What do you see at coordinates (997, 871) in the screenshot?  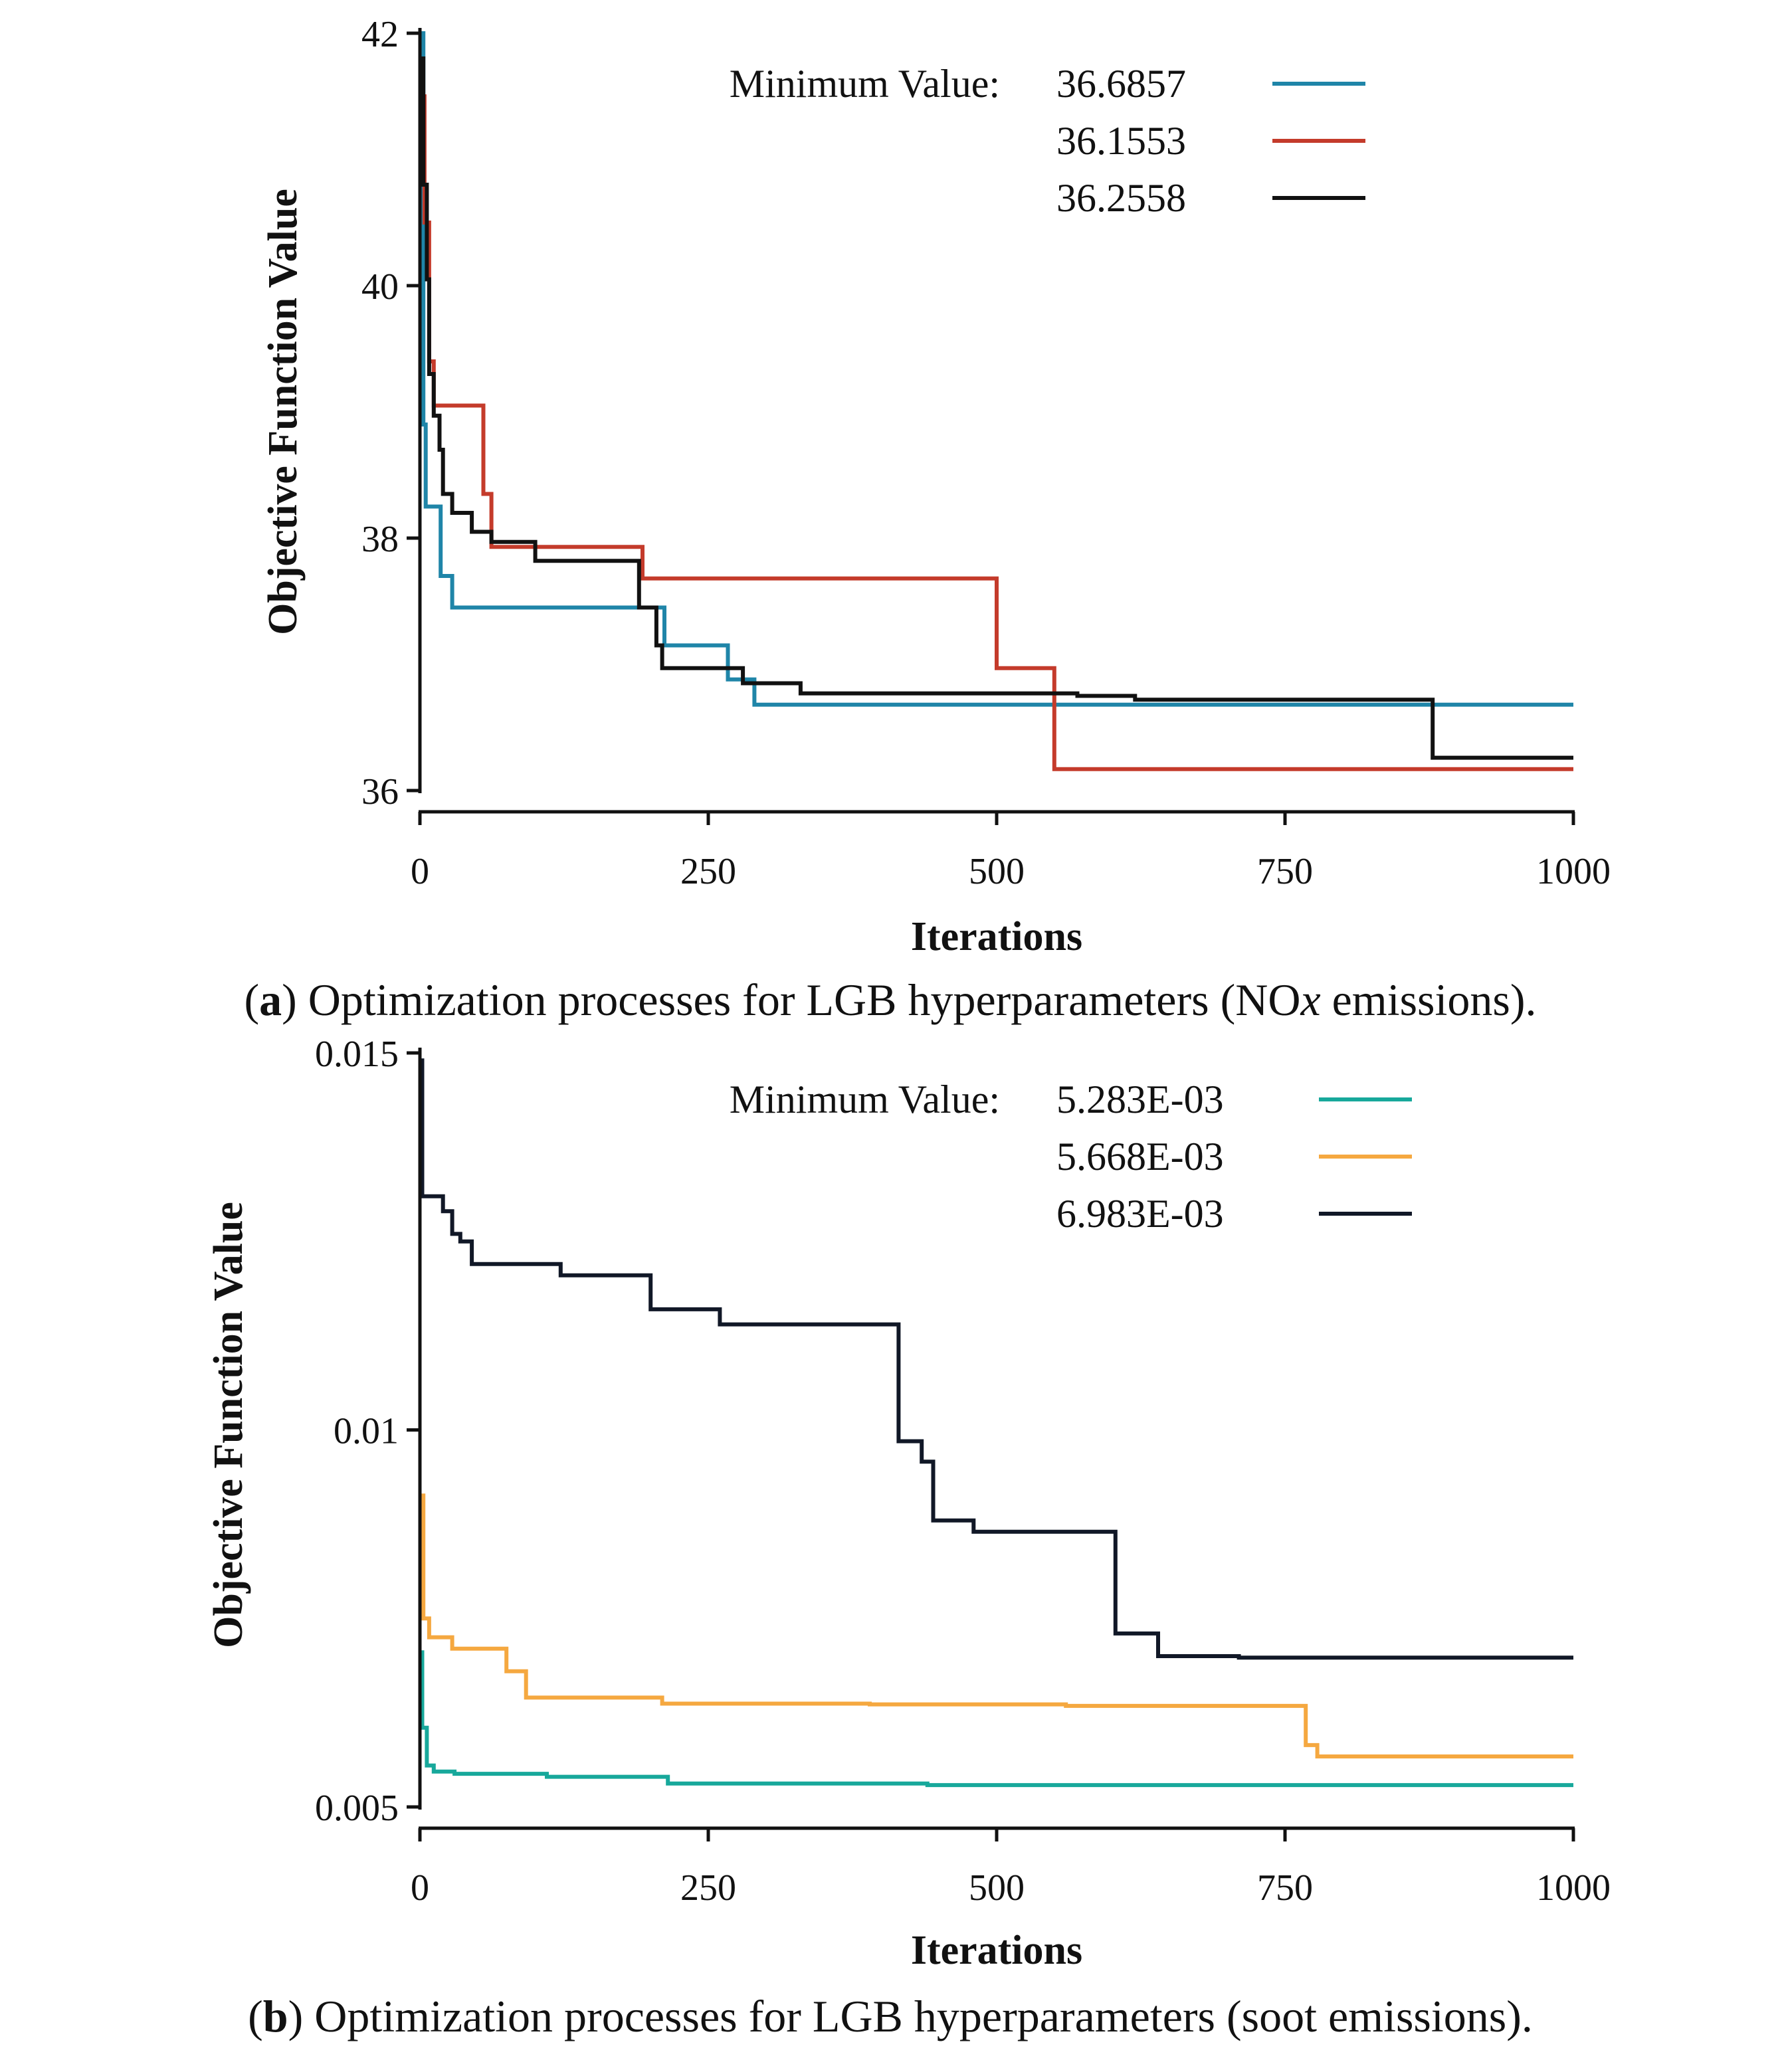 I see `panel-a-x-tick-label: 500` at bounding box center [997, 871].